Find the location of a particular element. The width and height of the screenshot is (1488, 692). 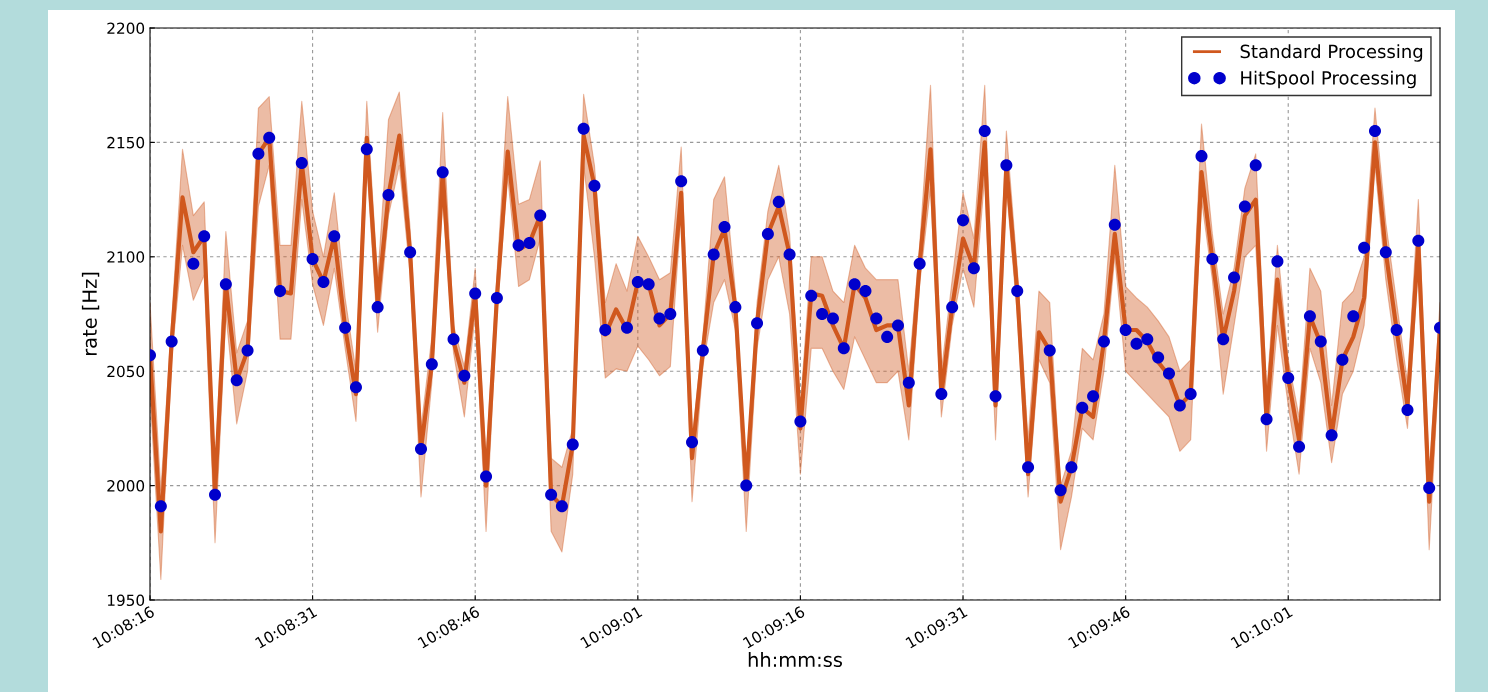

y-tick-label: 2050 is located at coordinates (126, 371).